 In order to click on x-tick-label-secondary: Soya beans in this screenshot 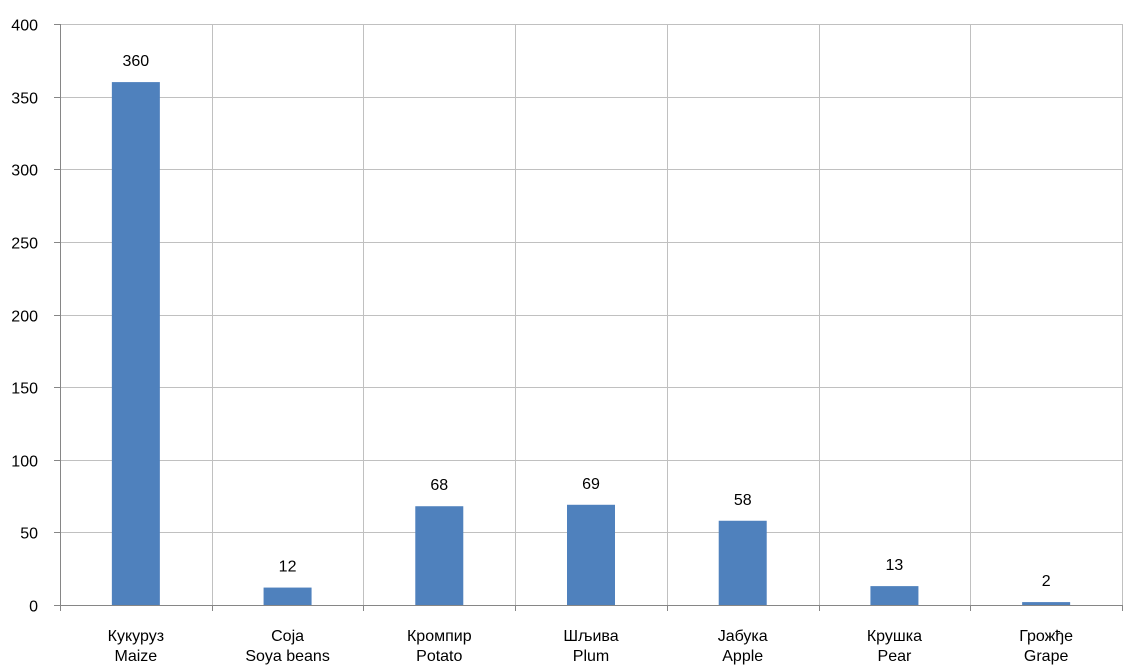, I will do `click(287, 656)`.